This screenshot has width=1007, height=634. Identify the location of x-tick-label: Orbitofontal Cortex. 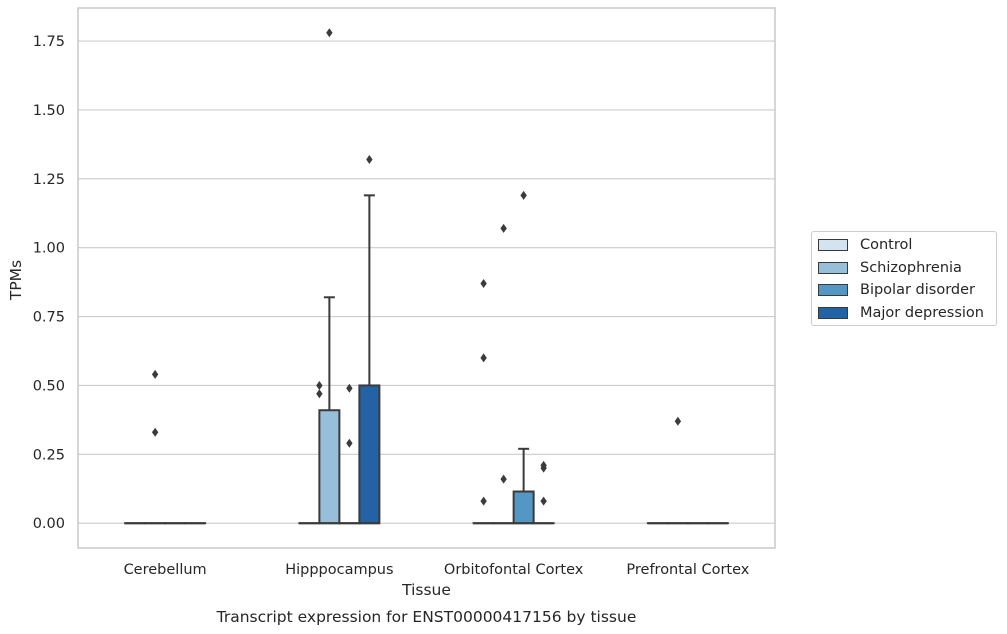
(514, 570).